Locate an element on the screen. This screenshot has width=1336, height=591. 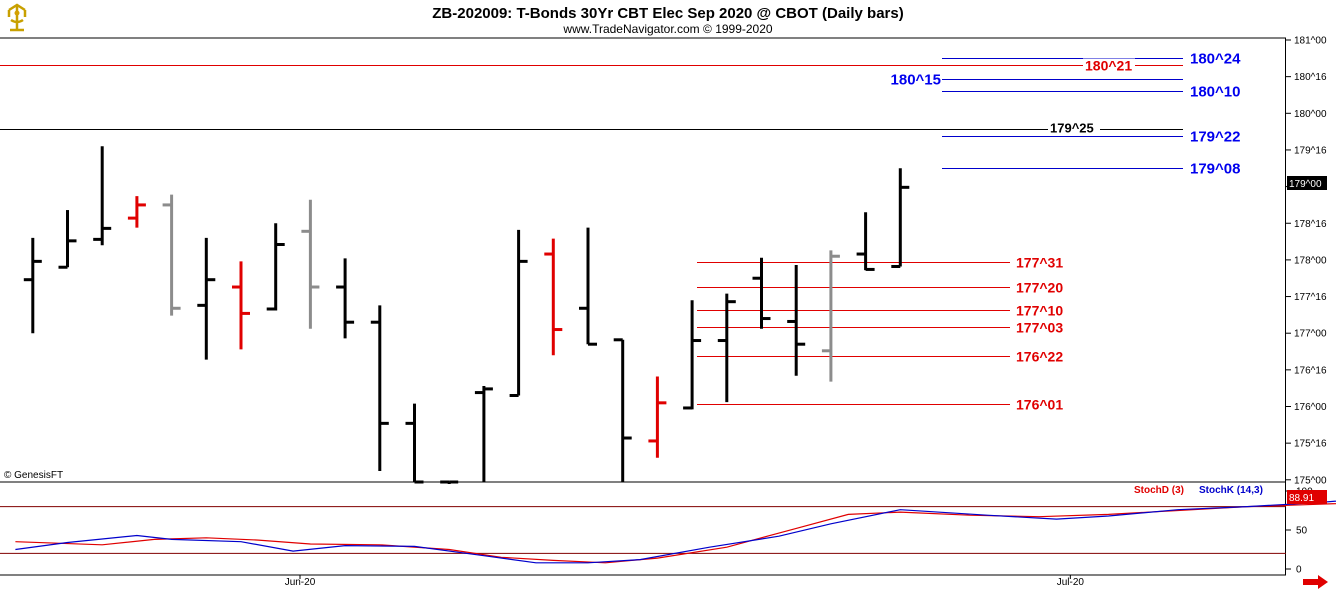
watermark: © GenesisFT is located at coordinates (33, 475).